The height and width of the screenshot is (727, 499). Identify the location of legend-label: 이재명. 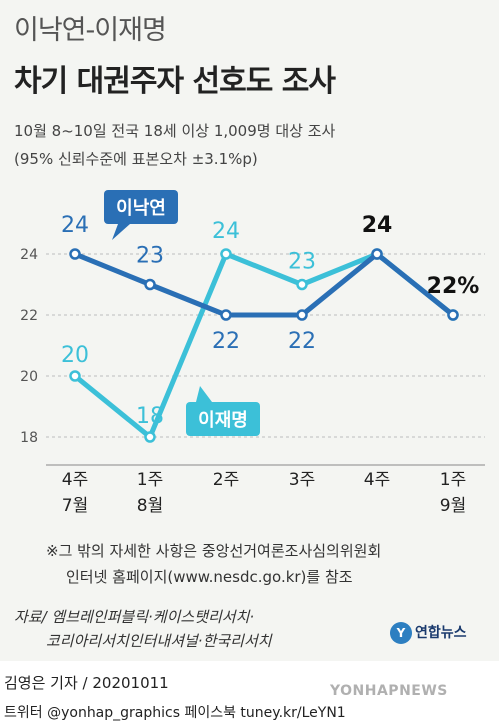
(223, 420).